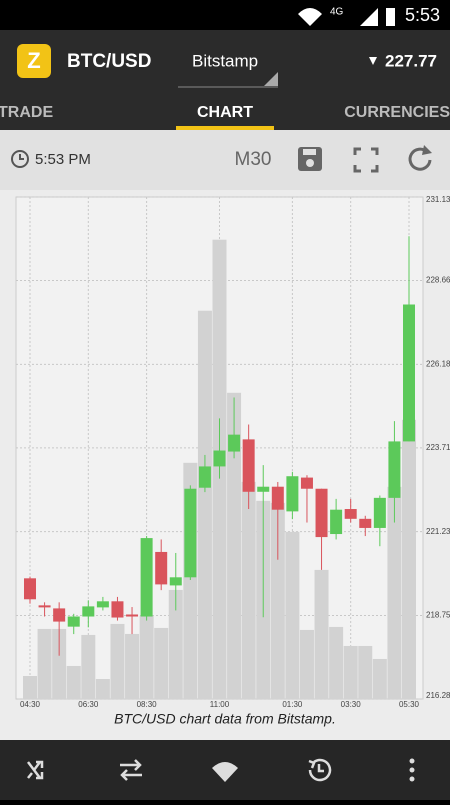  What do you see at coordinates (147, 704) in the screenshot?
I see `x-tick-label: 08:30` at bounding box center [147, 704].